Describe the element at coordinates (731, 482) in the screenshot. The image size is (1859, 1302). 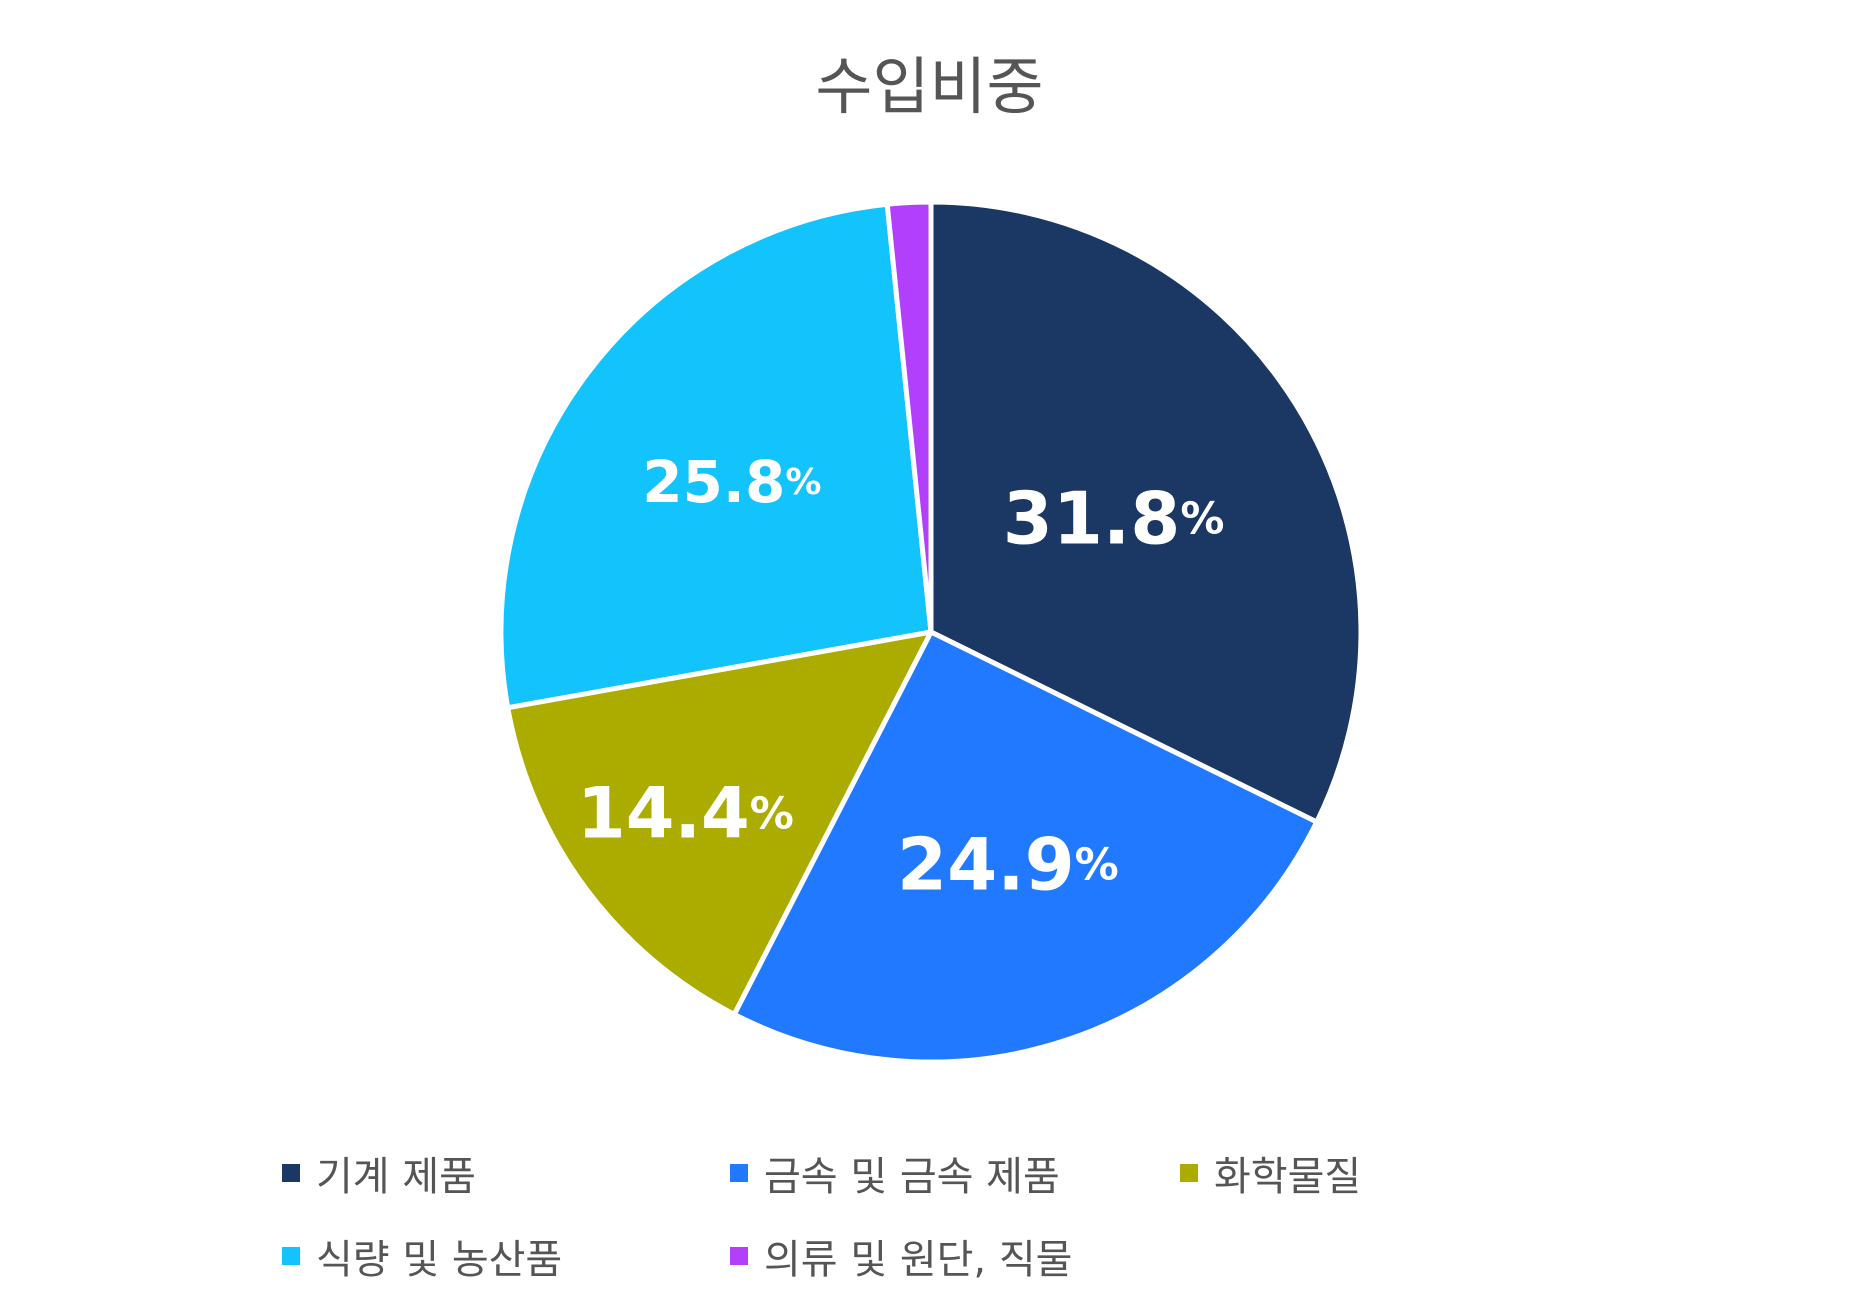
I see `data-label-food: 25.8%` at that location.